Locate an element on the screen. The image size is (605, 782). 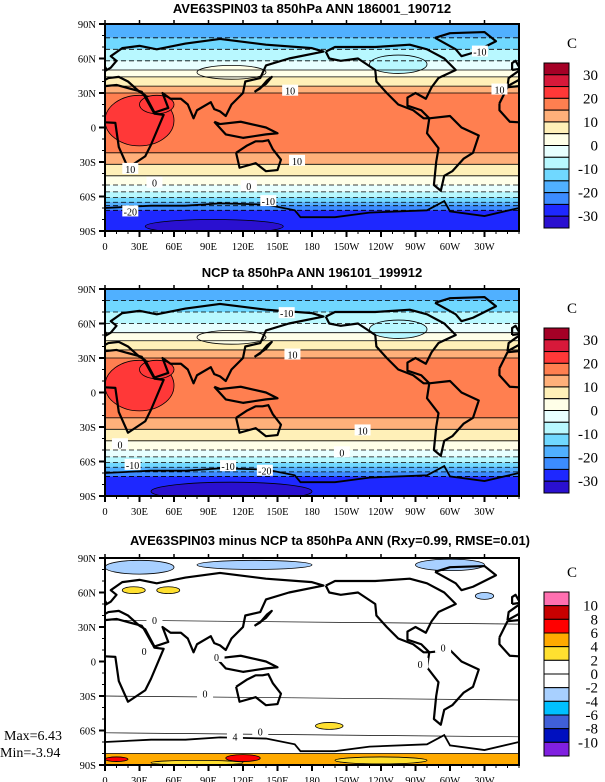
contour-label: 4 is located at coordinates (234, 737).